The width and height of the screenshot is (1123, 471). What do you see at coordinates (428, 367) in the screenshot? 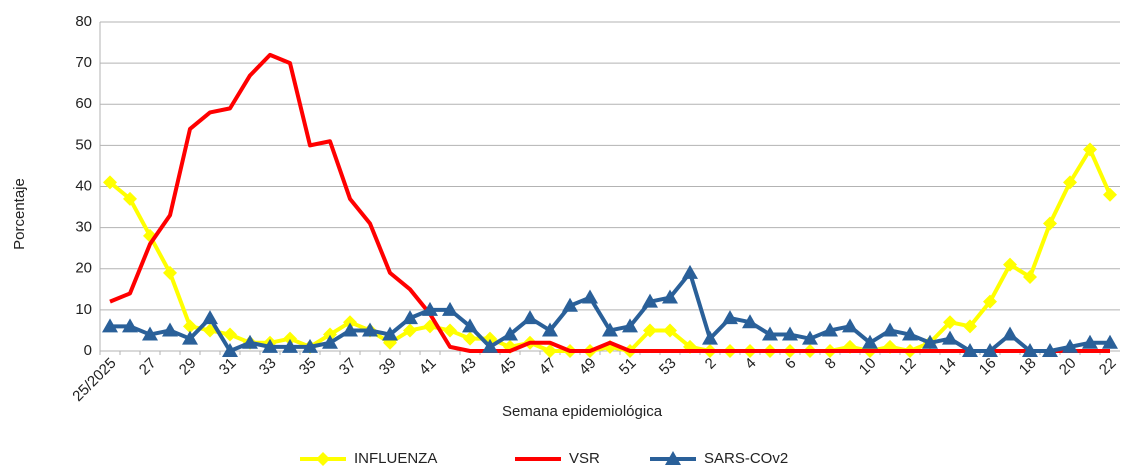
I see `x-tick-label: 41` at bounding box center [428, 367].